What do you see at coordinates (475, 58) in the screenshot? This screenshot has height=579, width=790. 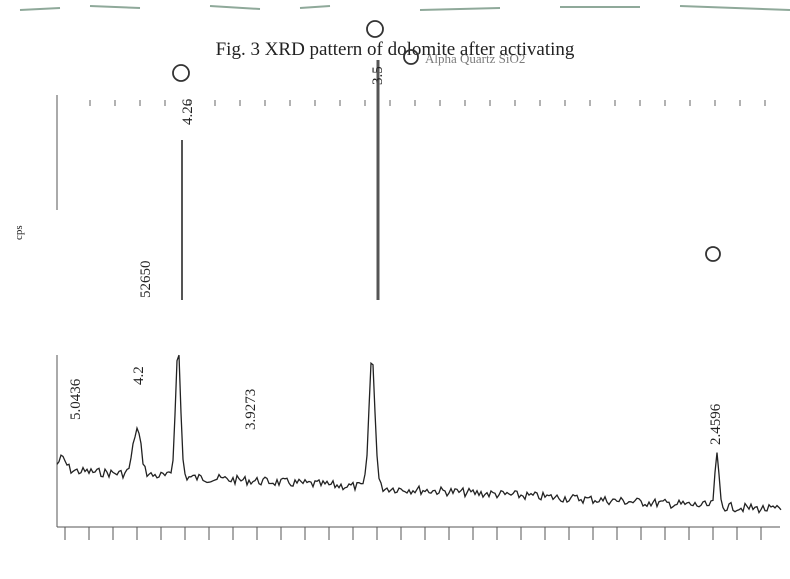 I see `legend: Alpha Quartz SiO2` at bounding box center [475, 58].